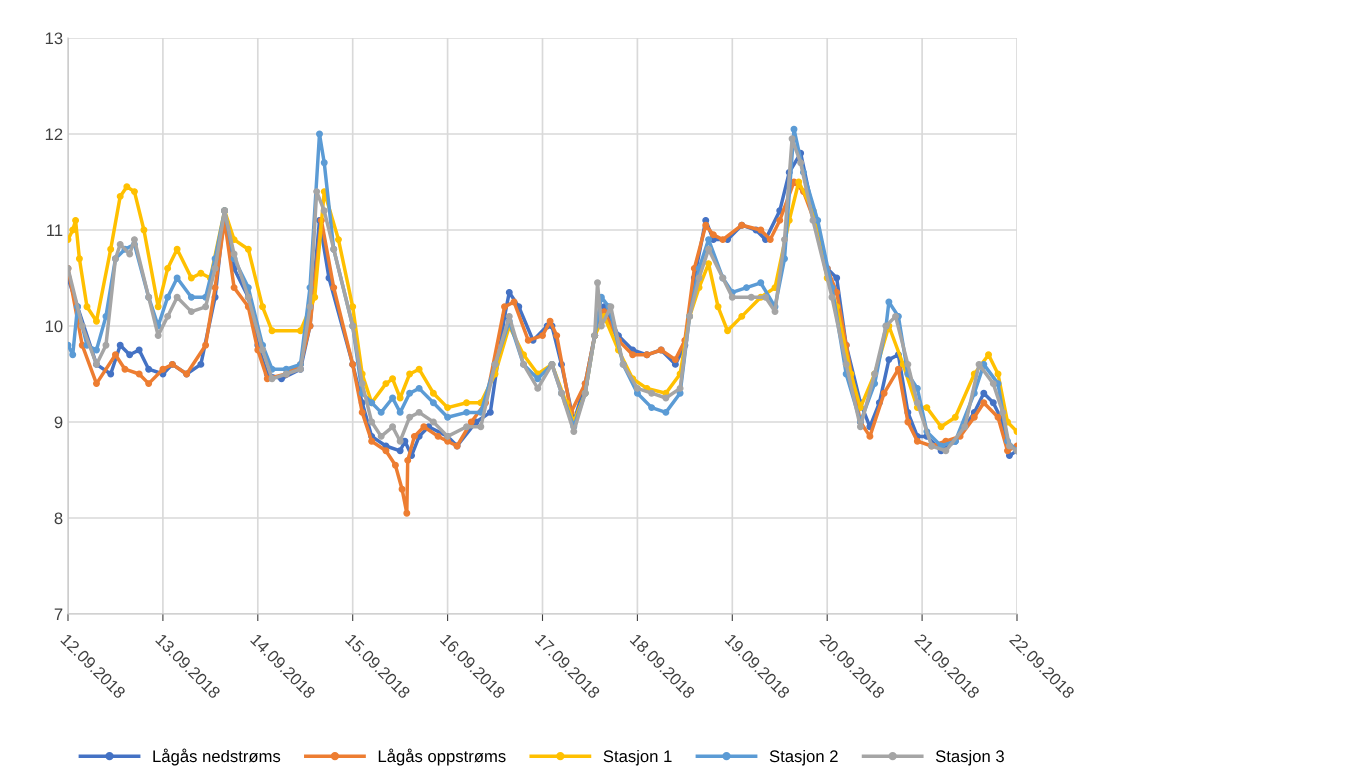 The height and width of the screenshot is (784, 1345). I want to click on legend-label: Lågås oppstrøms, so click(442, 757).